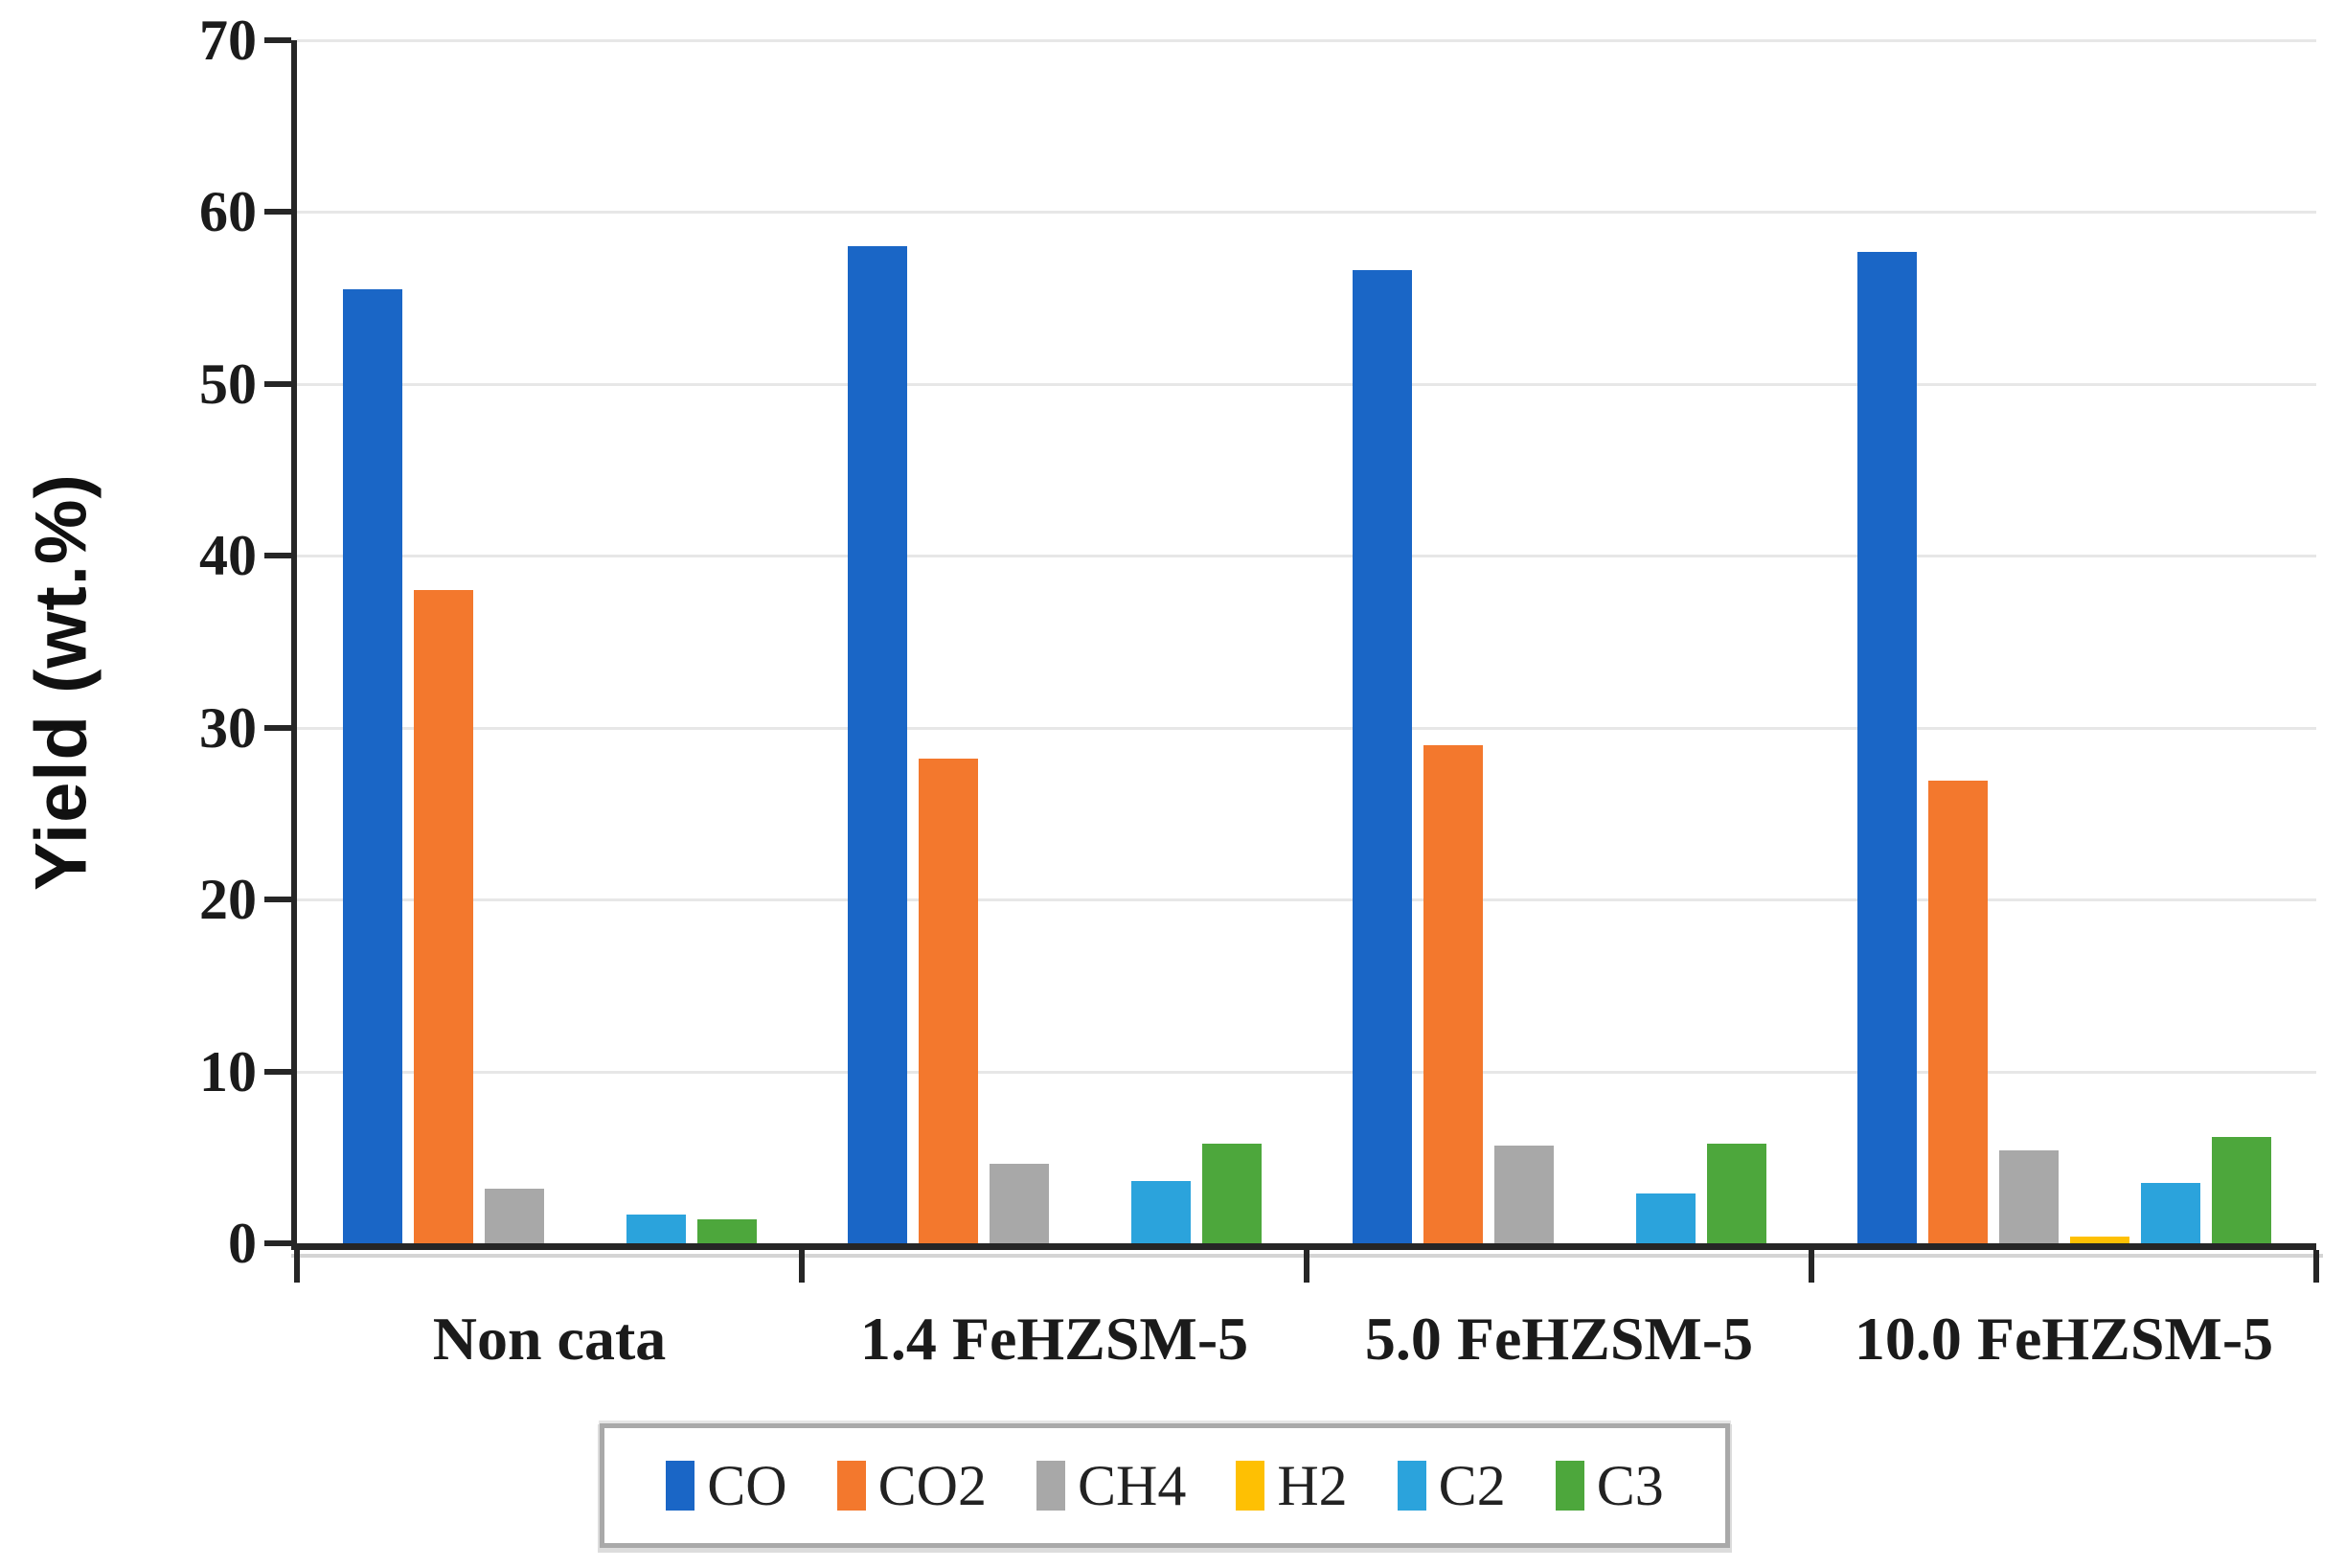 Image resolution: width=2345 pixels, height=1568 pixels. I want to click on legend-swatch-c2, so click(1411, 1486).